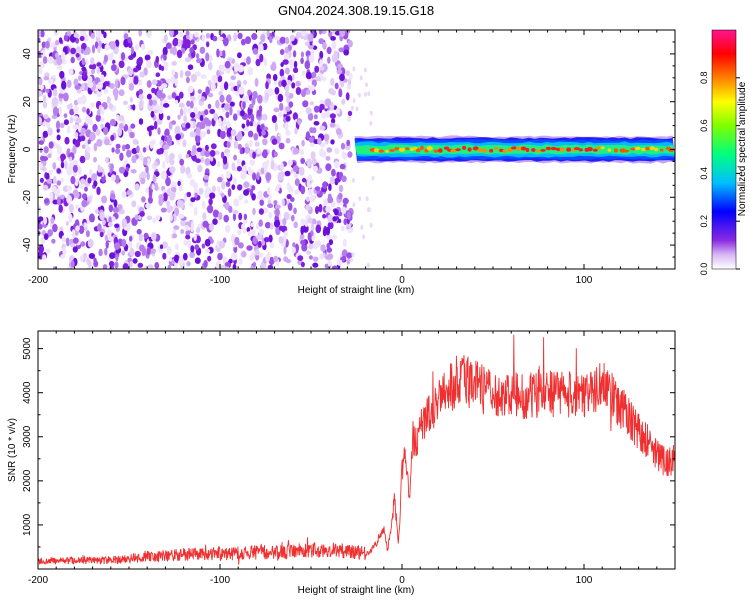 Image resolution: width=750 pixels, height=600 pixels. I want to click on x-tick-label: -100, so click(220, 580).